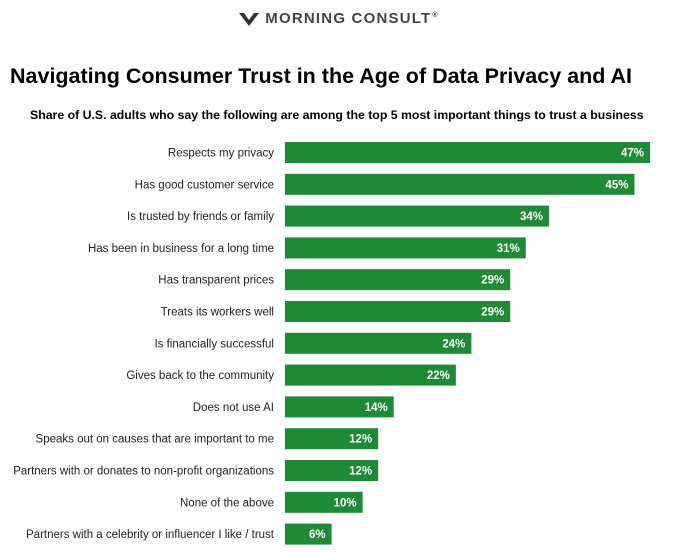 The width and height of the screenshot is (678, 552). Describe the element at coordinates (376, 408) in the screenshot. I see `value-label: 14%` at that location.